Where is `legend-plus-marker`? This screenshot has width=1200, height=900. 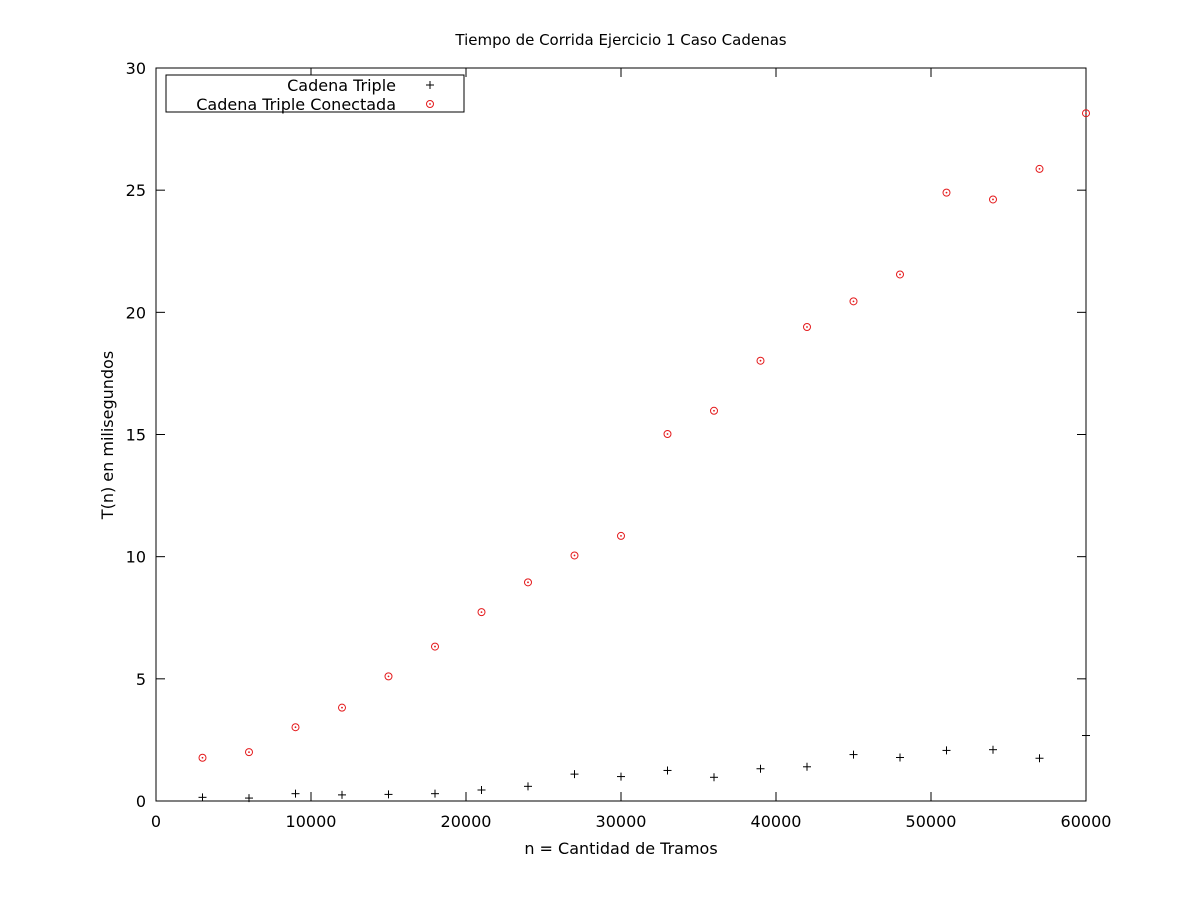
legend-plus-marker is located at coordinates (430, 85).